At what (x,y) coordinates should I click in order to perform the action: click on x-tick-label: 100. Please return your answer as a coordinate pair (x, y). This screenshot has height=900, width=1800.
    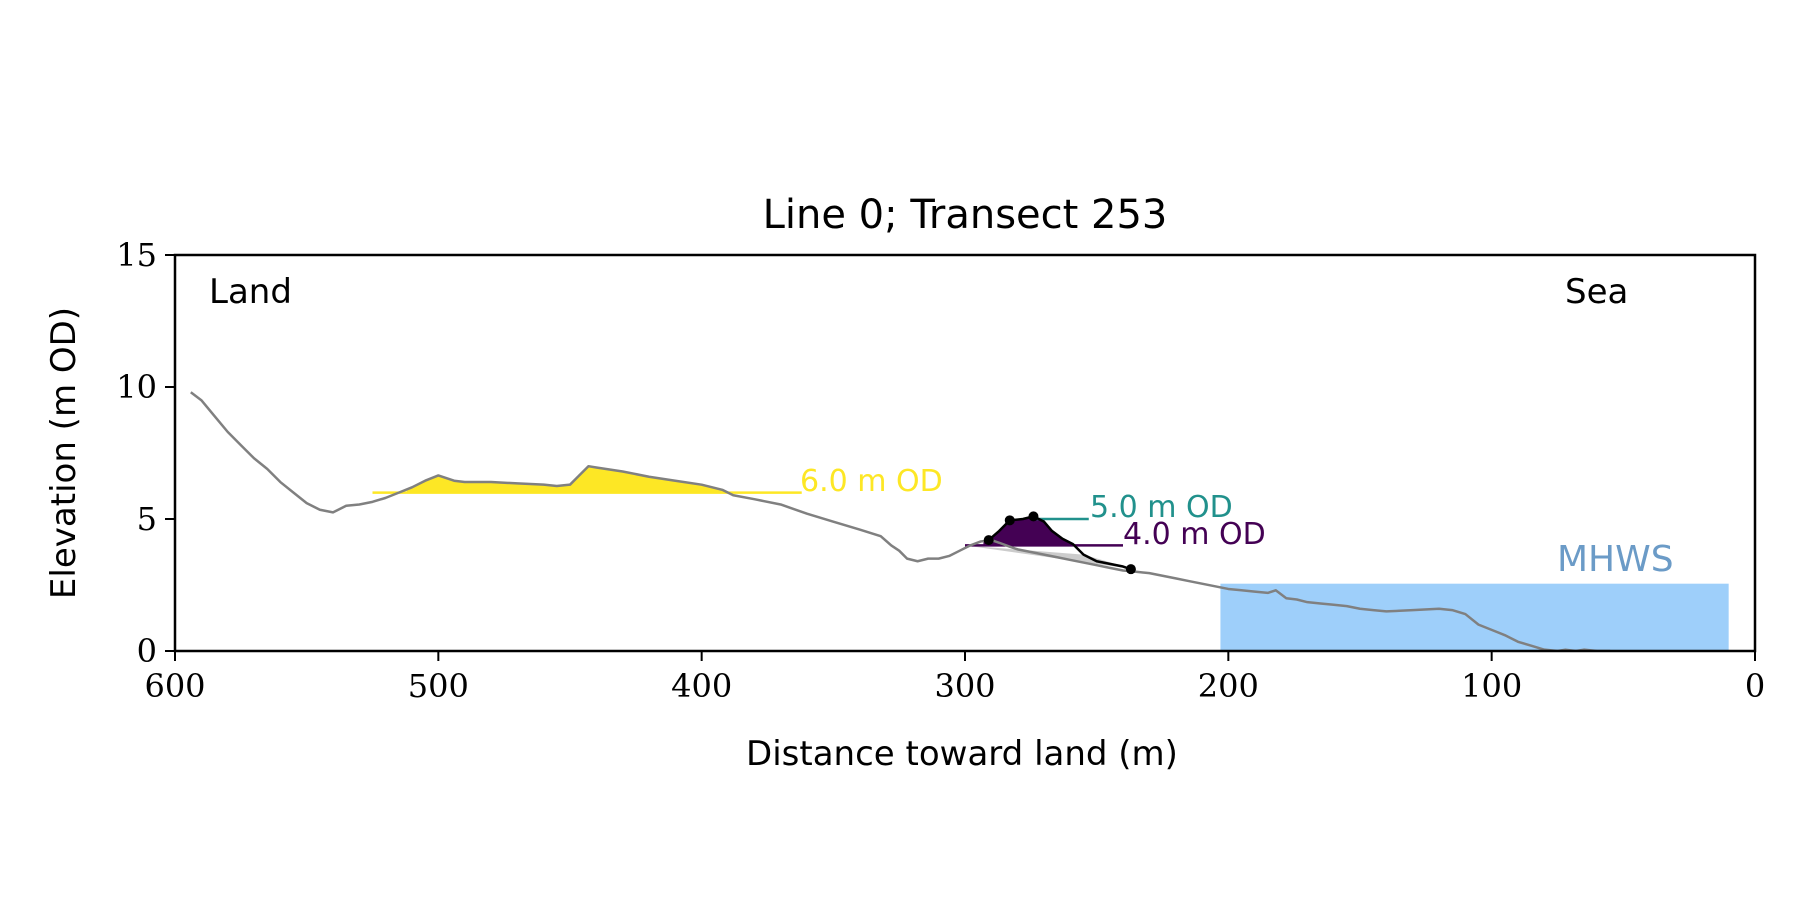
    Looking at the image, I should click on (1491, 686).